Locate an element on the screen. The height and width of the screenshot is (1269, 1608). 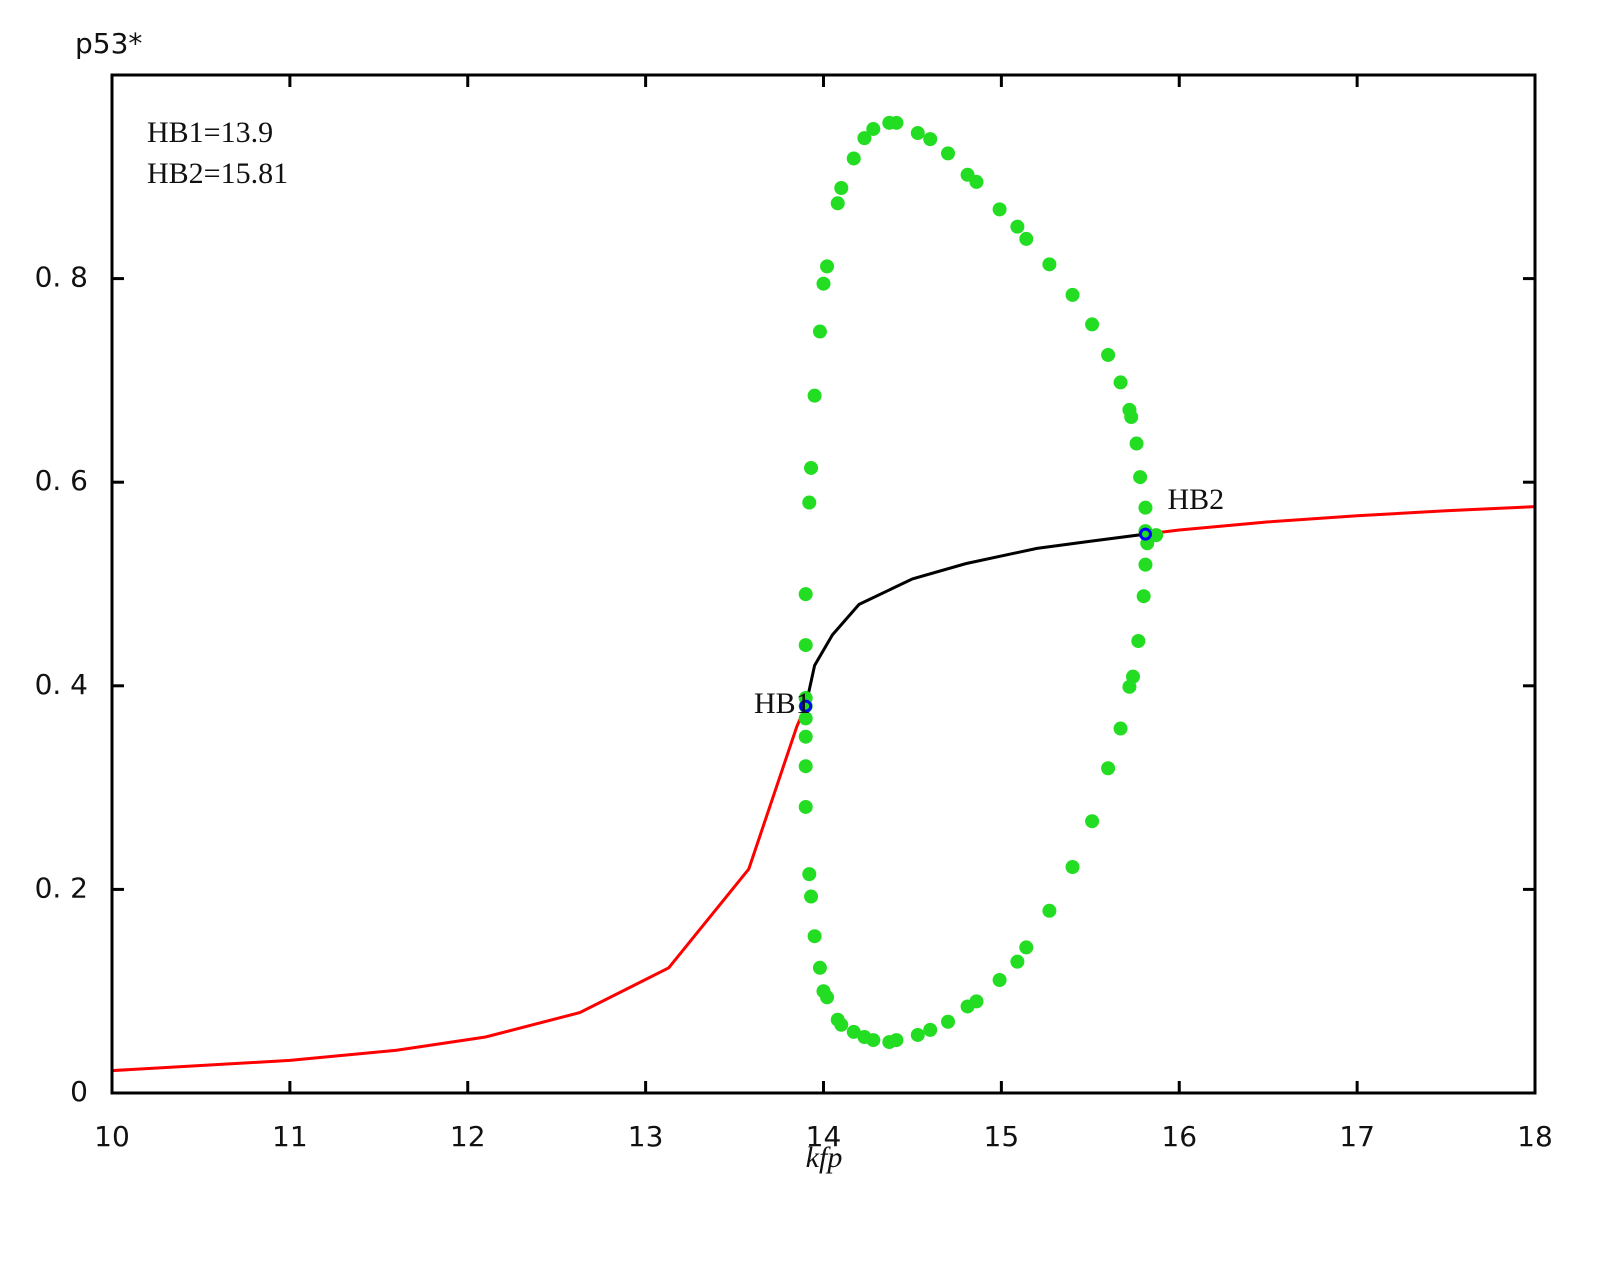
y-tick-label: 0. 4 is located at coordinates (61, 684).